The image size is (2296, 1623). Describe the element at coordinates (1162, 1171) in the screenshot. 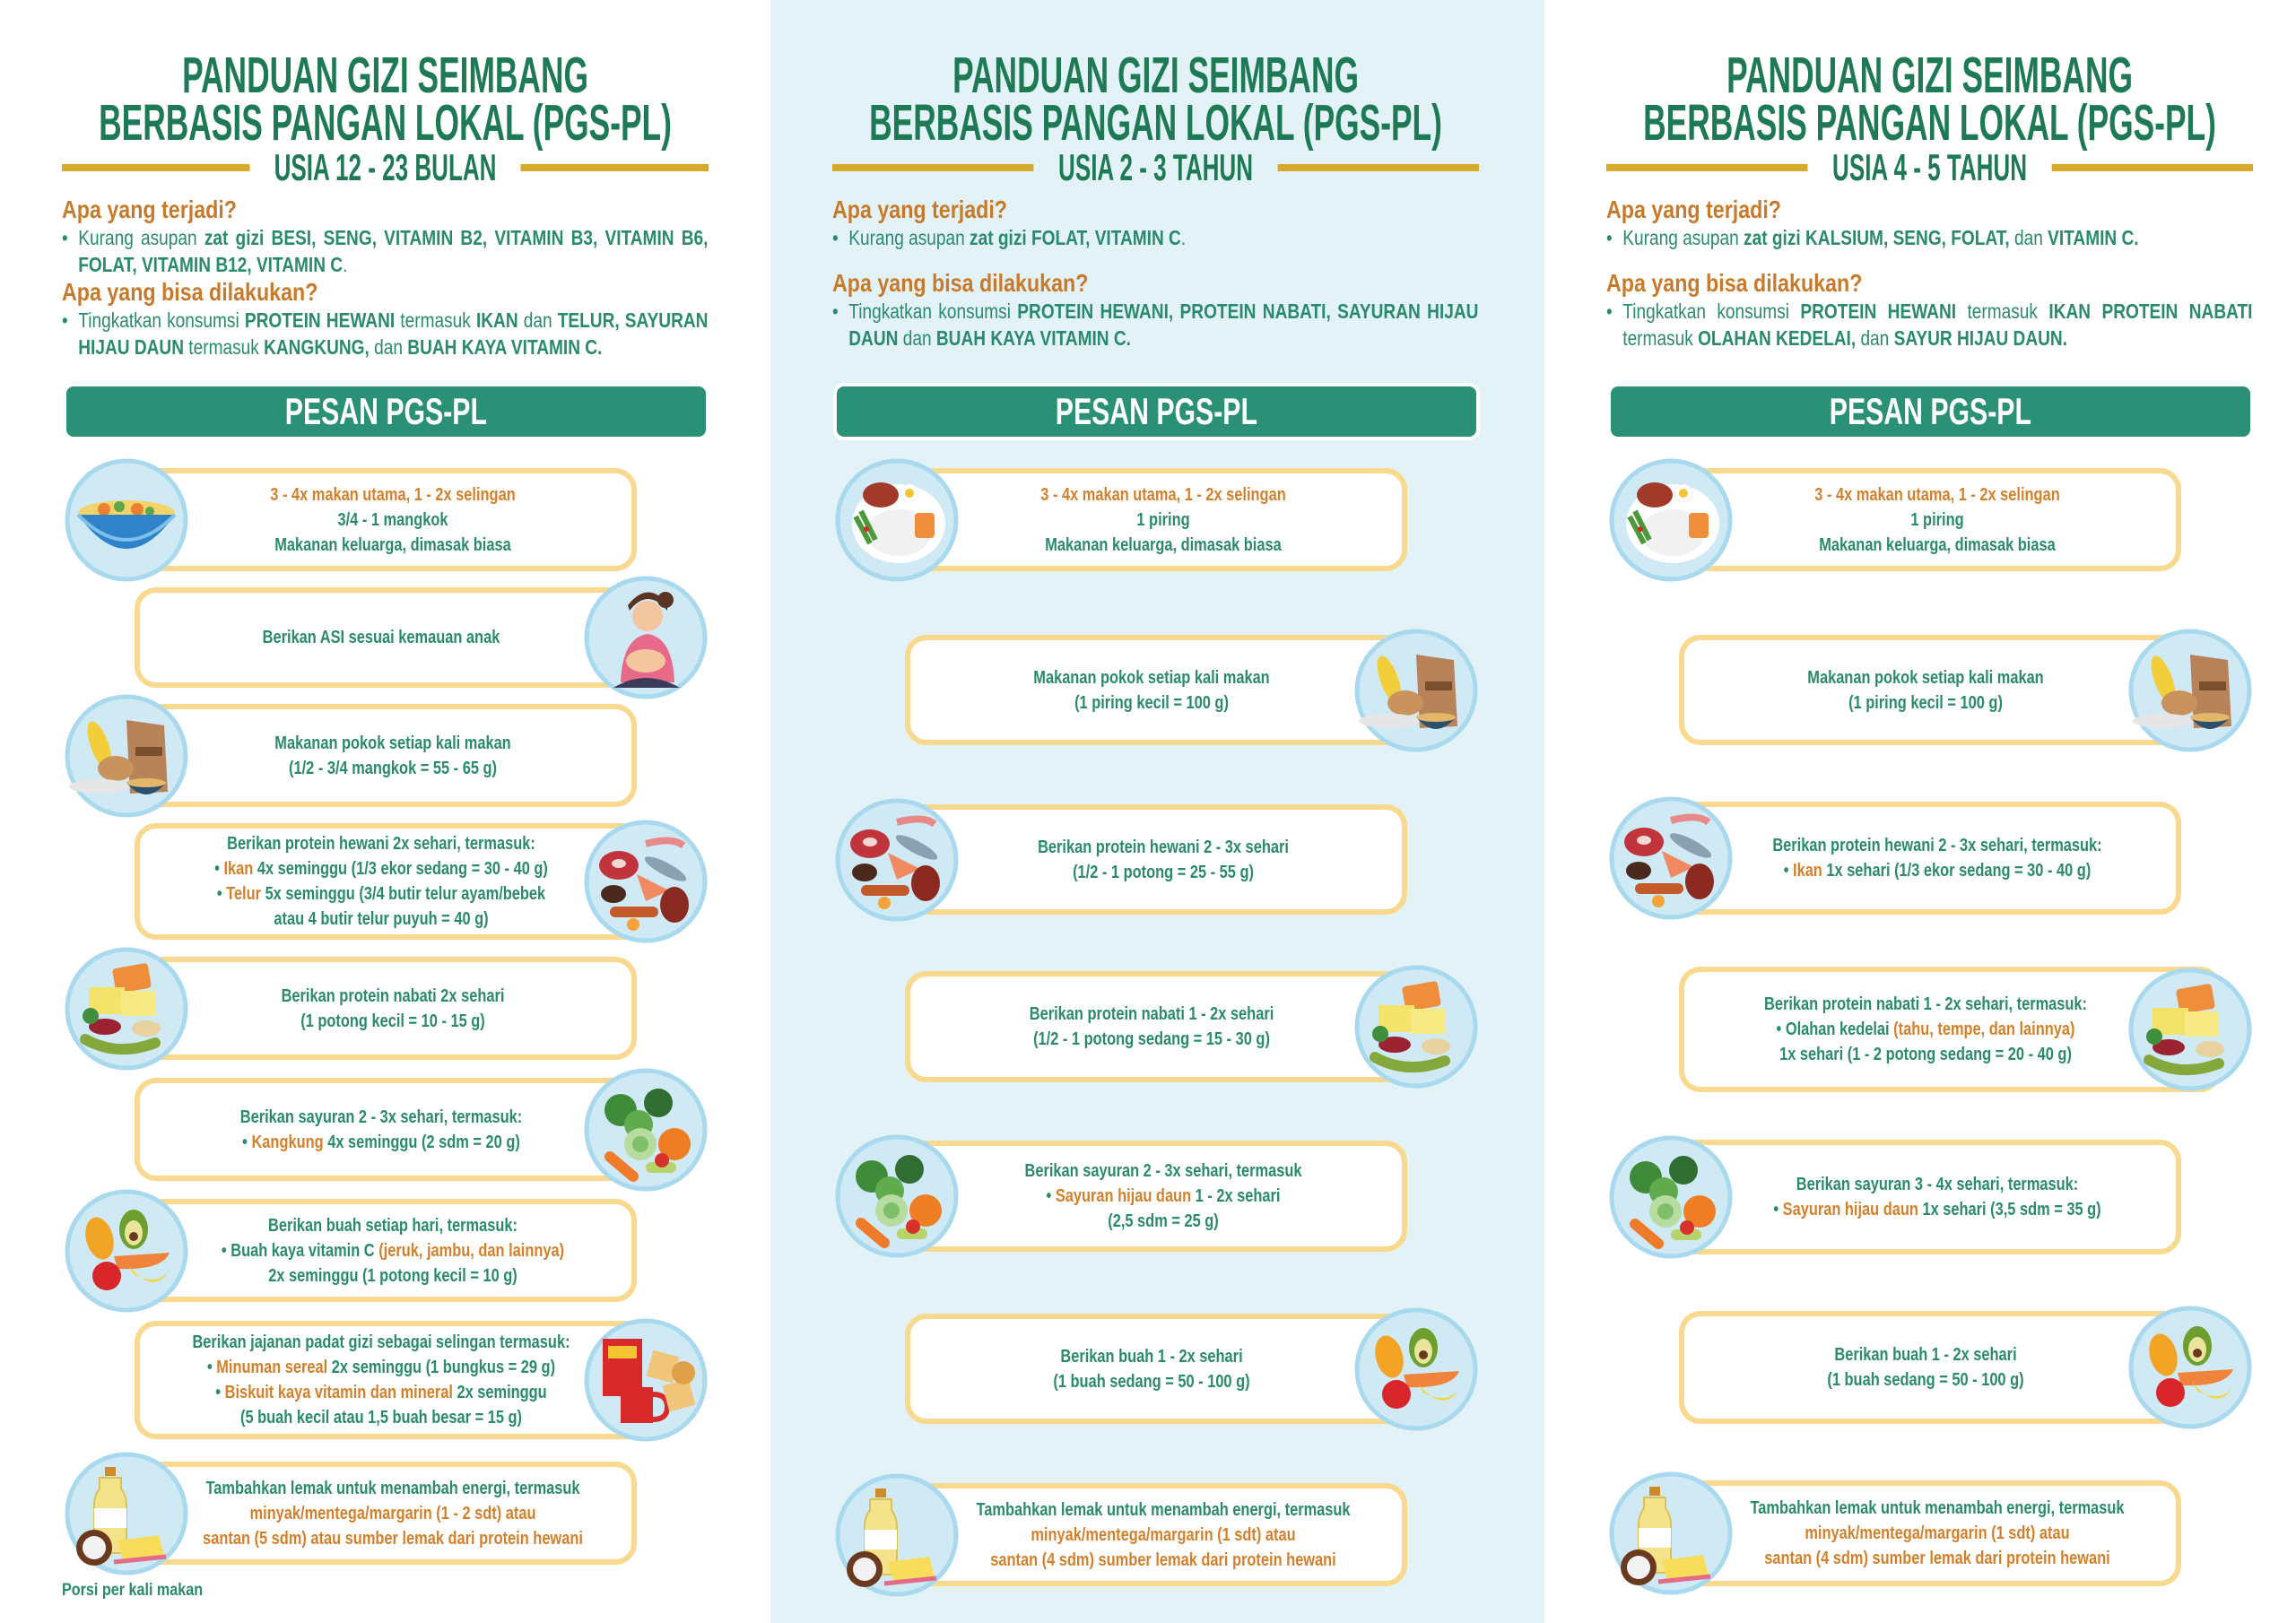

I see `text-segment: Berikan sayuran 2 - 3x sehari, termasuk` at that location.